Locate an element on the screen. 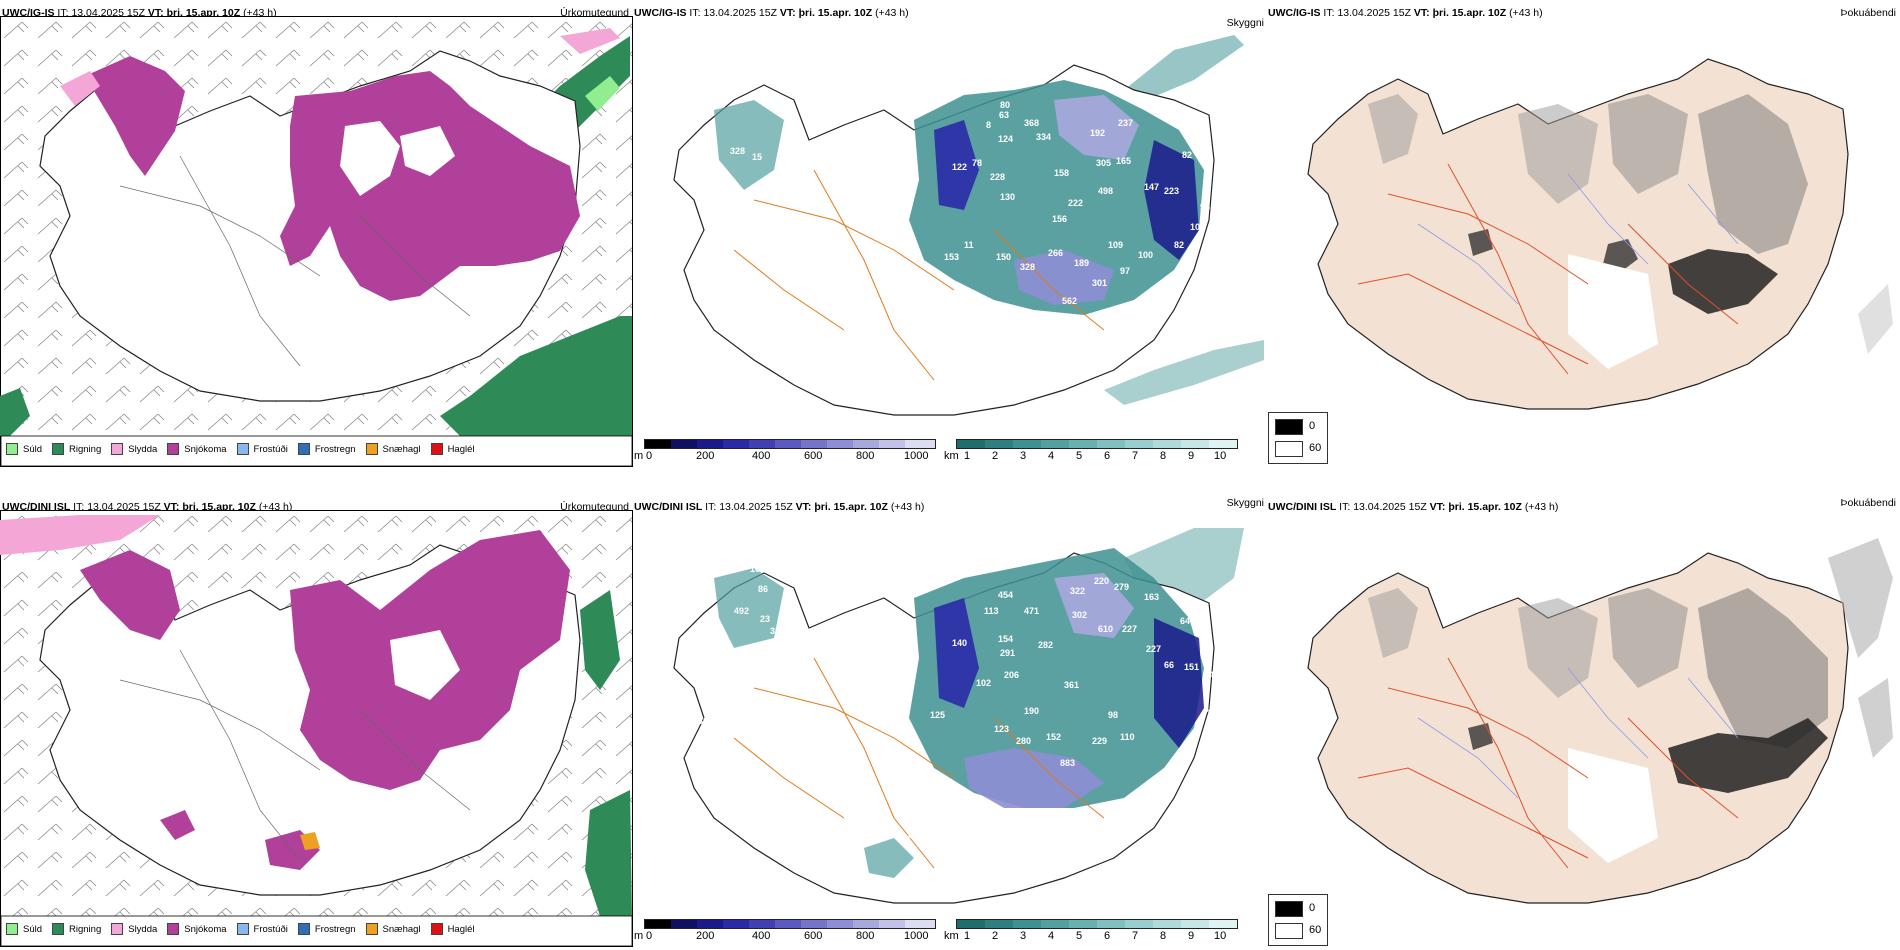 Image resolution: width=1900 pixels, height=950 pixels. cloud-label: 102 is located at coordinates (983, 683).